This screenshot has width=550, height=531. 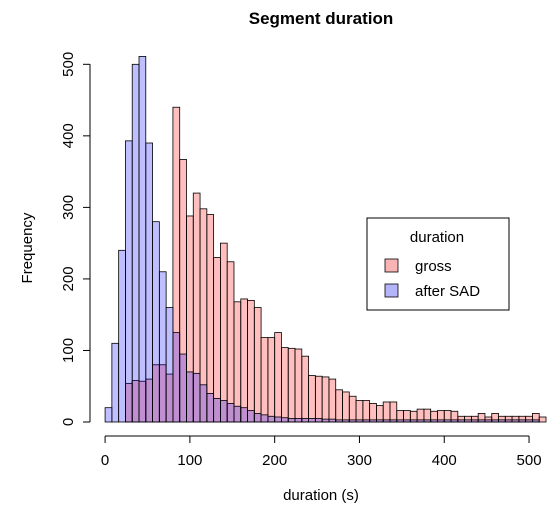 I want to click on x-tick-label: 400, so click(x=444, y=460).